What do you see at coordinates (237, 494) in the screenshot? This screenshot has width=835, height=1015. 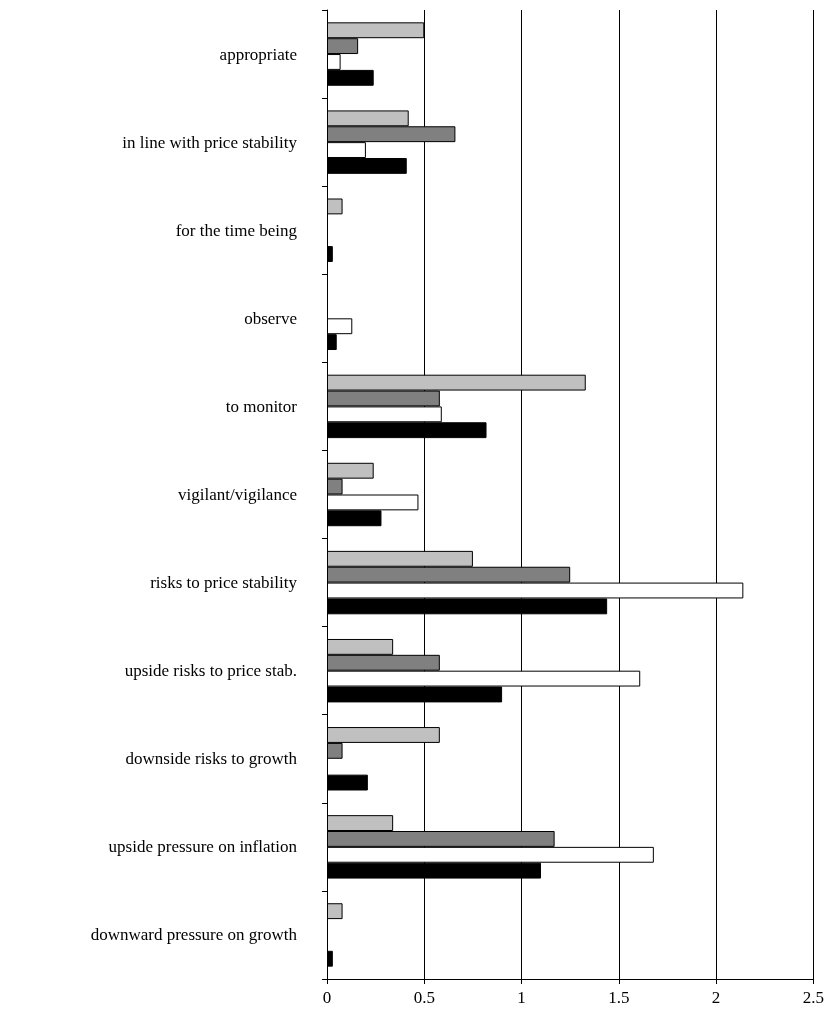 I see `y-tick-label: vigilant/vigilance` at bounding box center [237, 494].